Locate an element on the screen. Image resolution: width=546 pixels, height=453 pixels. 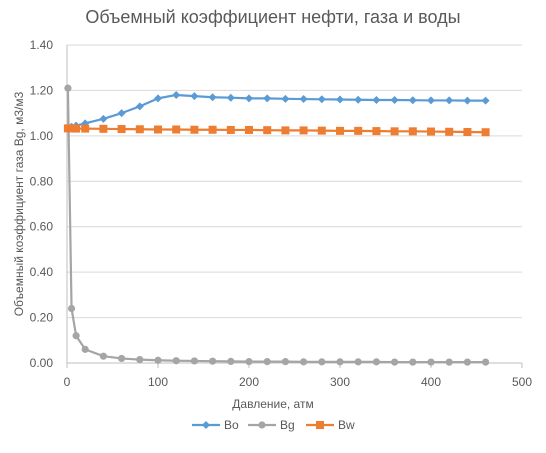
y-tick-label: 0.20 is located at coordinates (42, 318).